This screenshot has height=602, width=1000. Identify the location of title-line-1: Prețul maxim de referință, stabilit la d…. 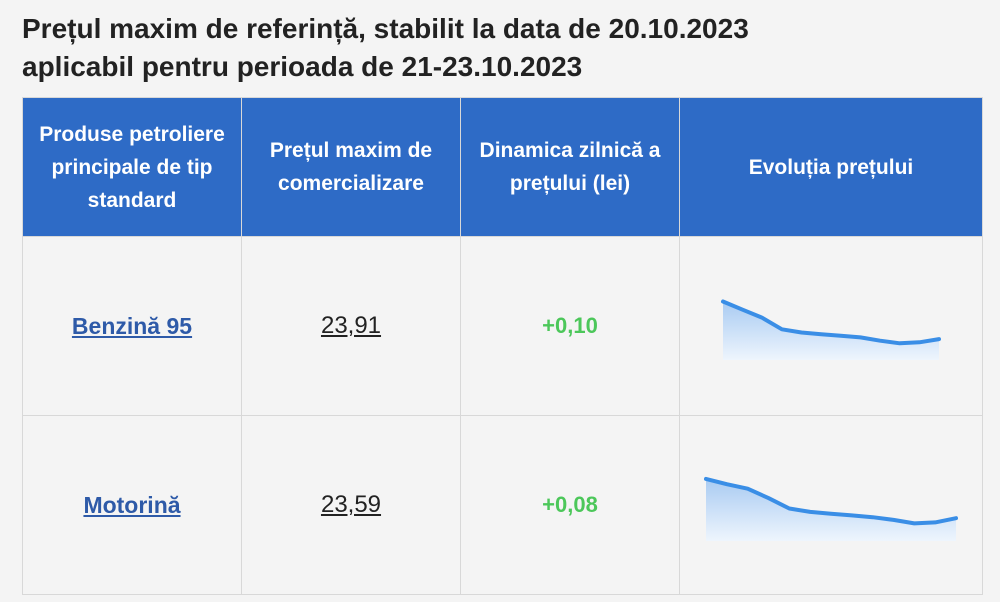
(385, 28).